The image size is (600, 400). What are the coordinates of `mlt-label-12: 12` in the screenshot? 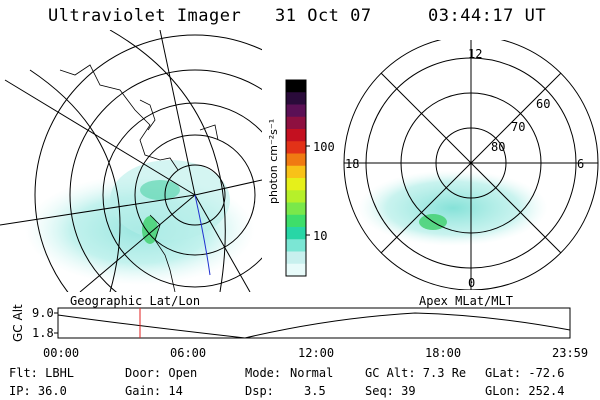 It's located at (475, 54).